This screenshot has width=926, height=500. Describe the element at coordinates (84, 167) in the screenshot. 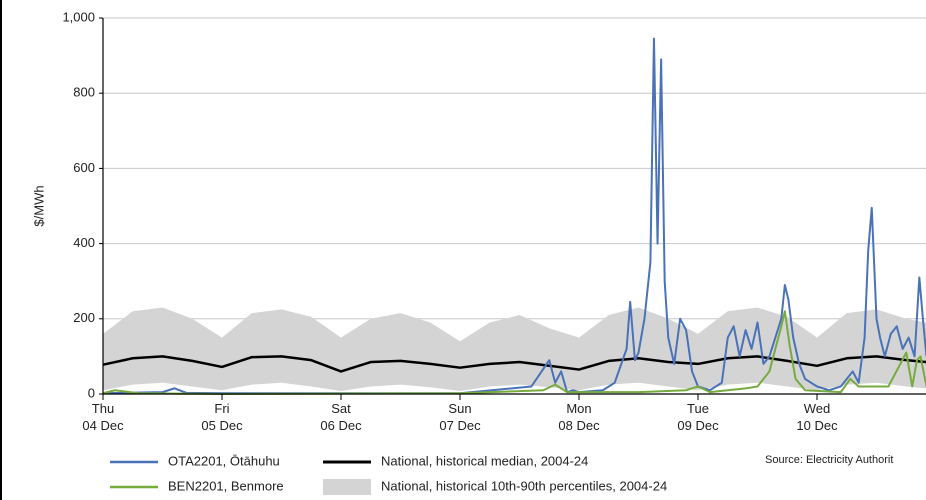

I see `y-tick-label: 600` at that location.